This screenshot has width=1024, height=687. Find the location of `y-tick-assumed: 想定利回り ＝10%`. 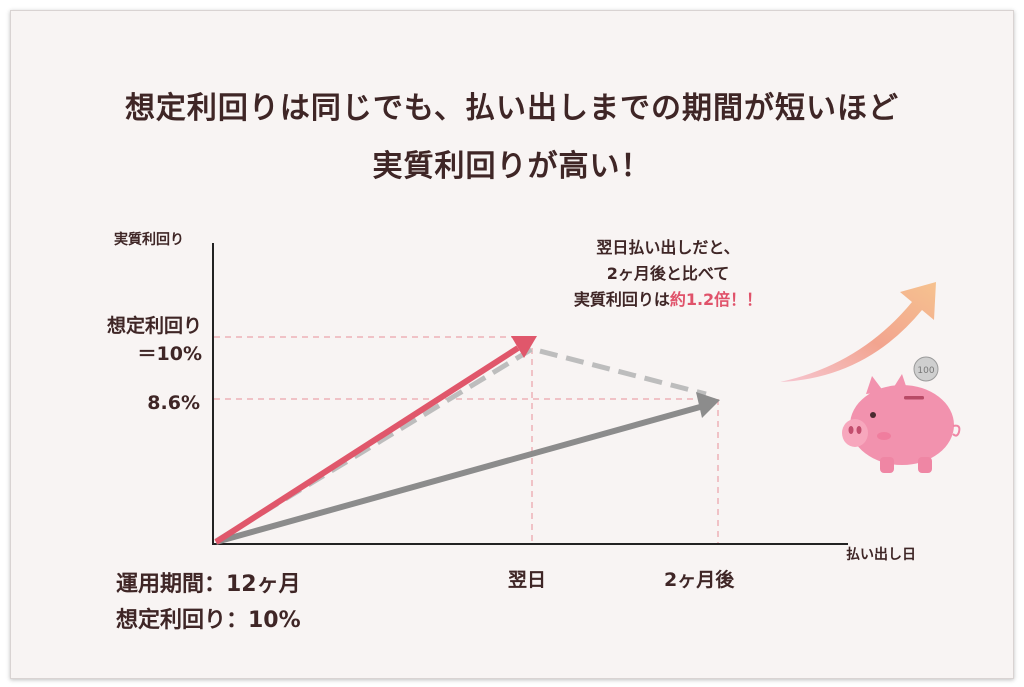

y-tick-assumed: 想定利回り ＝10% is located at coordinates (145, 340).